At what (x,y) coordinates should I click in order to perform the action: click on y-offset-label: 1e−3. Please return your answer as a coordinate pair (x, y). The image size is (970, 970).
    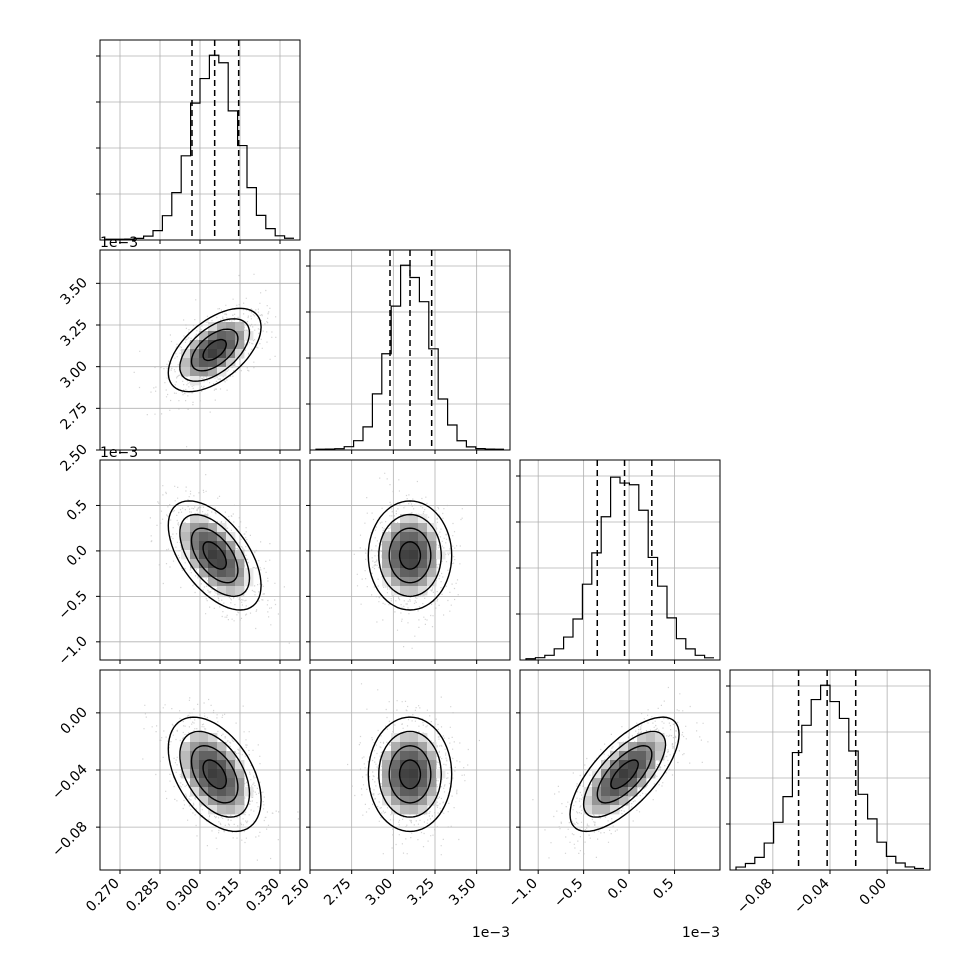
    Looking at the image, I should click on (119, 243).